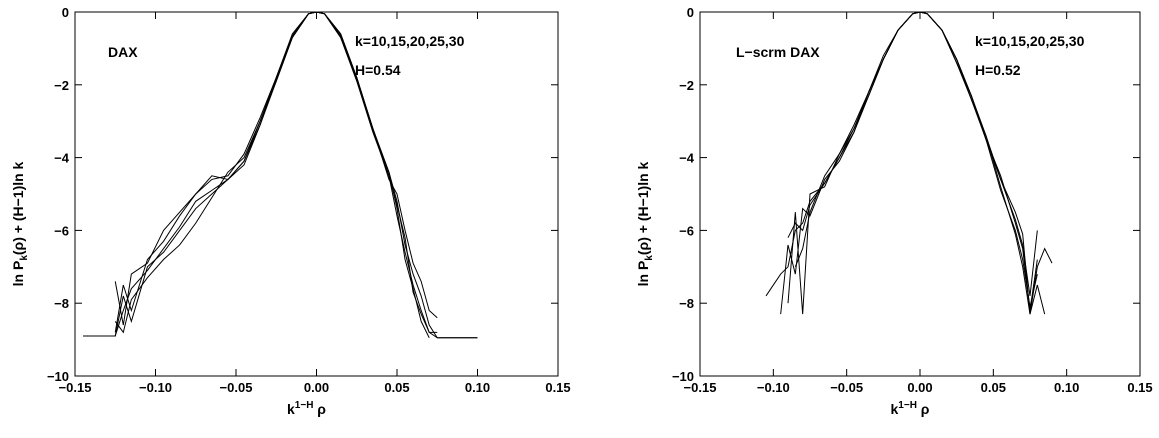 The width and height of the screenshot is (1159, 438). Describe the element at coordinates (123, 52) in the screenshot. I see `annotation: DAX` at that location.